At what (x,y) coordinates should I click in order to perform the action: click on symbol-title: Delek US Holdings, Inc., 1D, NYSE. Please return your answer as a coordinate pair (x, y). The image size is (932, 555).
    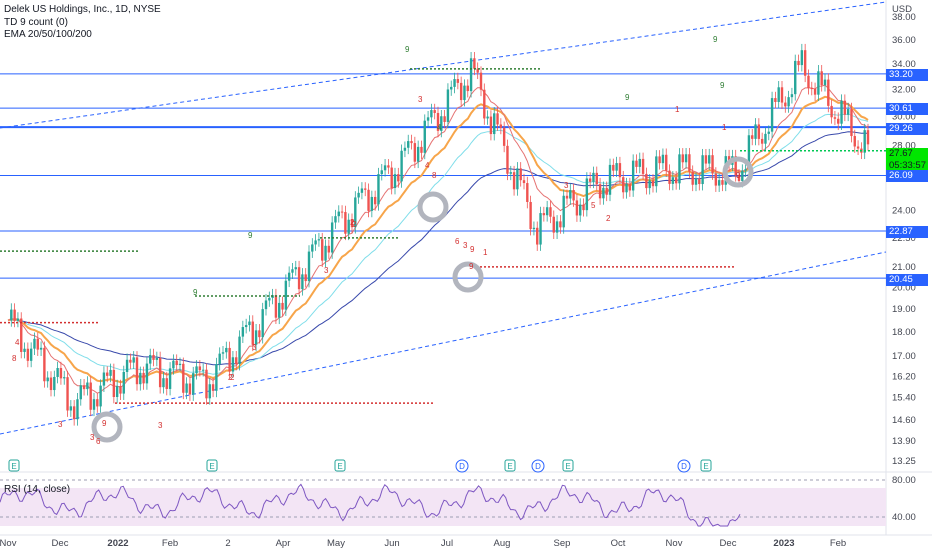
    Looking at the image, I should click on (82, 9).